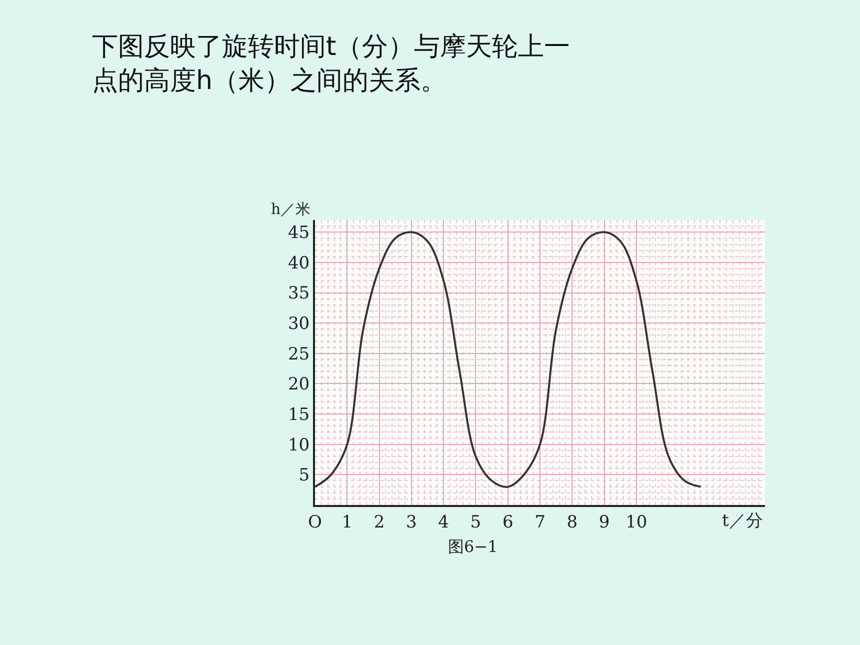  I want to click on y-tick-label: 15, so click(299, 414).